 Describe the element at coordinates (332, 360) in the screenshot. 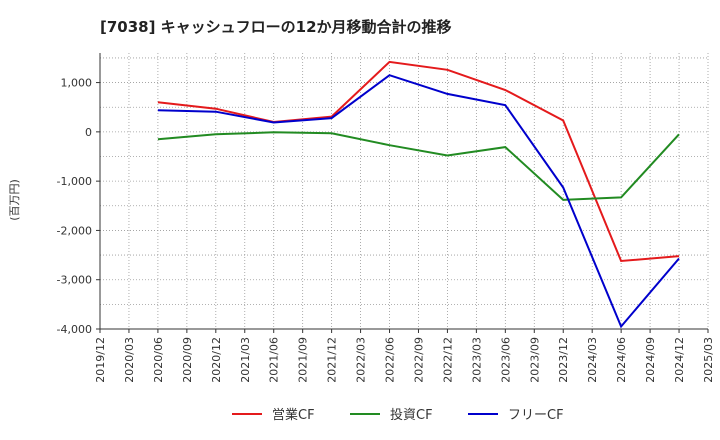

I see `x-tick-label: 2021/12` at that location.